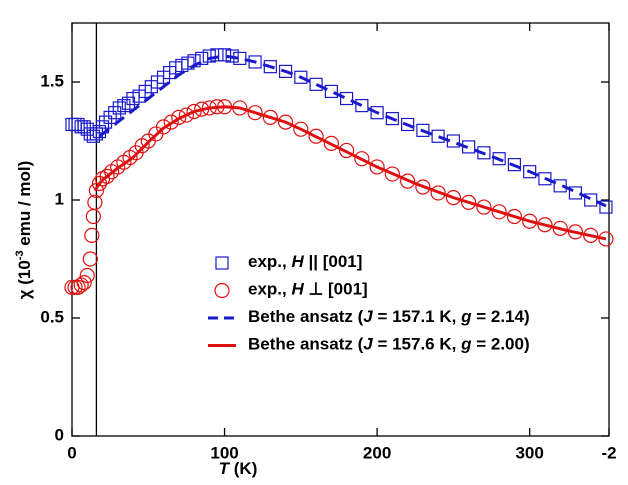  I want to click on y-axis-label-part: emu / mol), so click(24, 206).